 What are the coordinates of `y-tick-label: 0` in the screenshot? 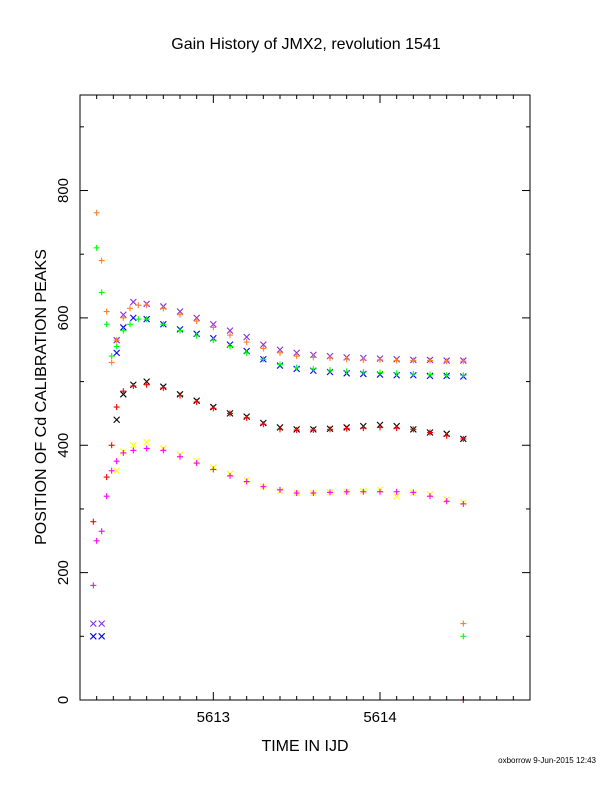 It's located at (63, 700).